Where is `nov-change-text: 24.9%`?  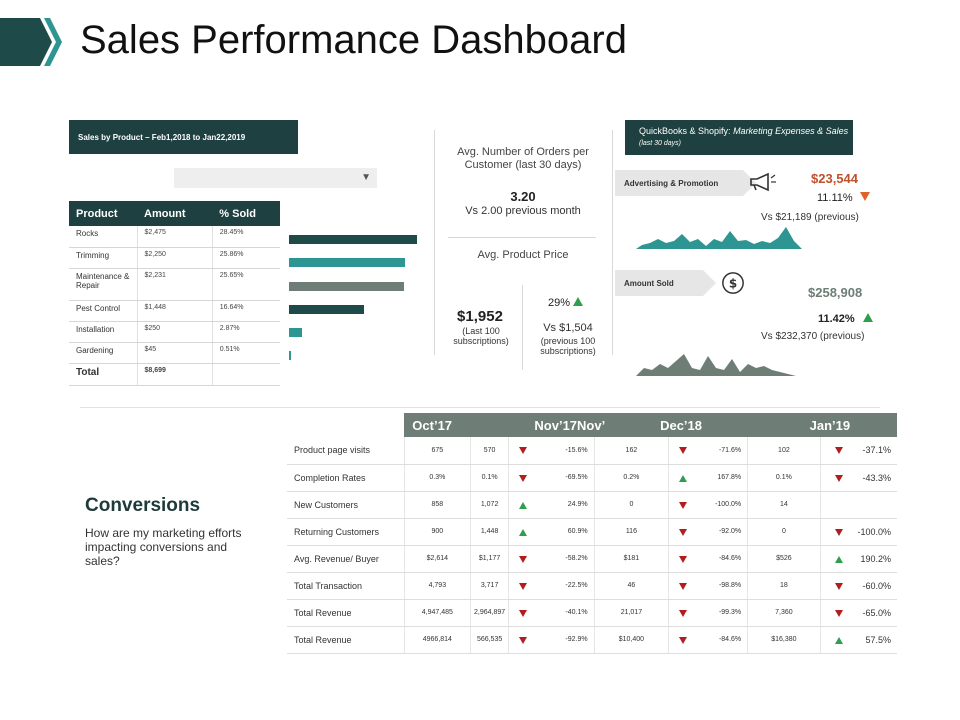
nov-change-text: 24.9% is located at coordinates (577, 504).